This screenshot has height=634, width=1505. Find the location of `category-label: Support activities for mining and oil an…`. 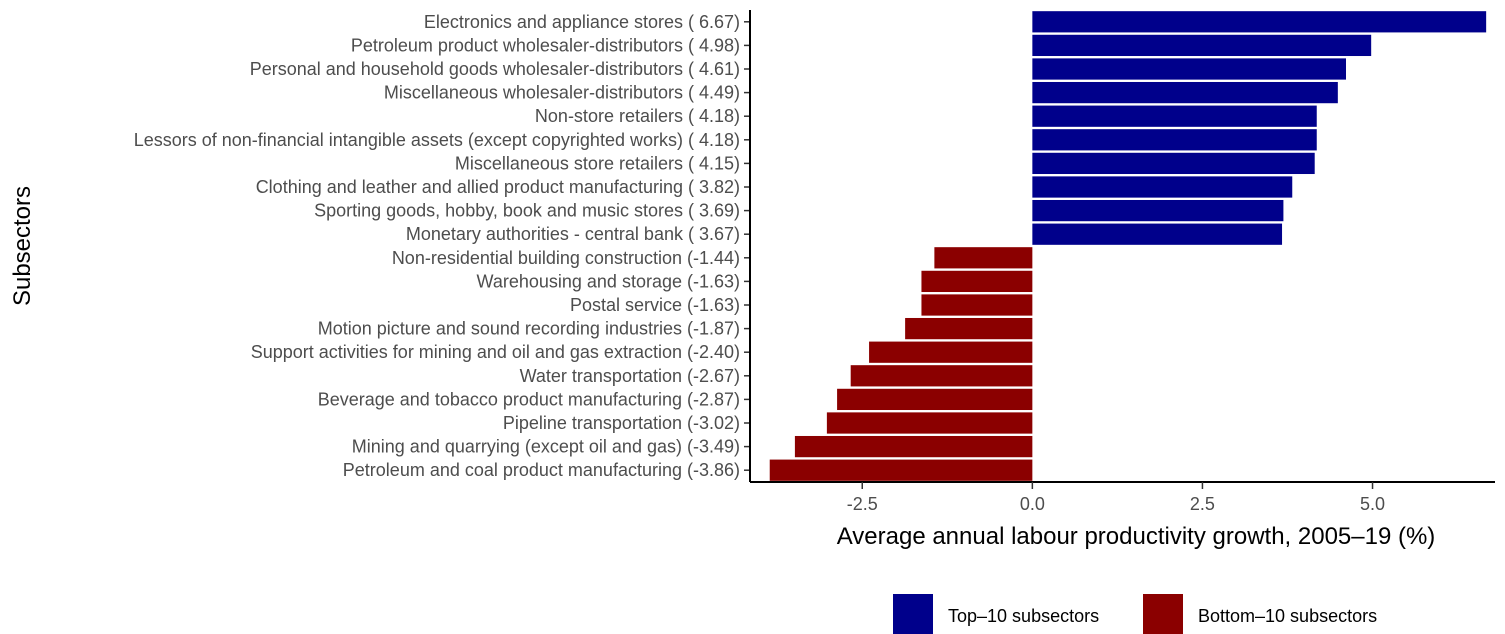

category-label: Support activities for mining and oil an… is located at coordinates (495, 352).